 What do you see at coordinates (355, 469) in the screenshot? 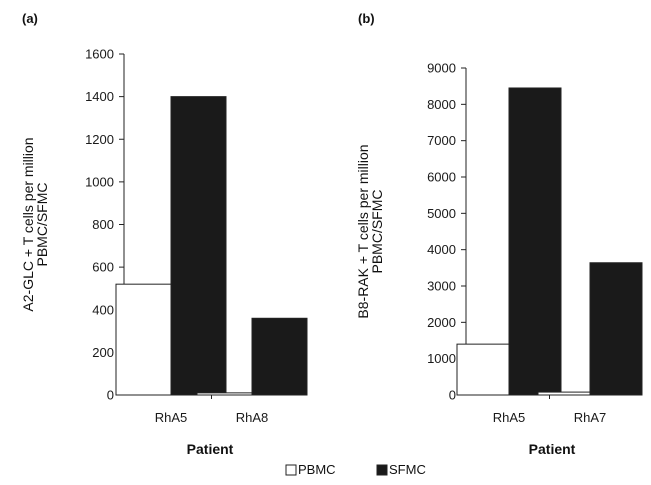
I see `legend: PBMC SFMC` at bounding box center [355, 469].